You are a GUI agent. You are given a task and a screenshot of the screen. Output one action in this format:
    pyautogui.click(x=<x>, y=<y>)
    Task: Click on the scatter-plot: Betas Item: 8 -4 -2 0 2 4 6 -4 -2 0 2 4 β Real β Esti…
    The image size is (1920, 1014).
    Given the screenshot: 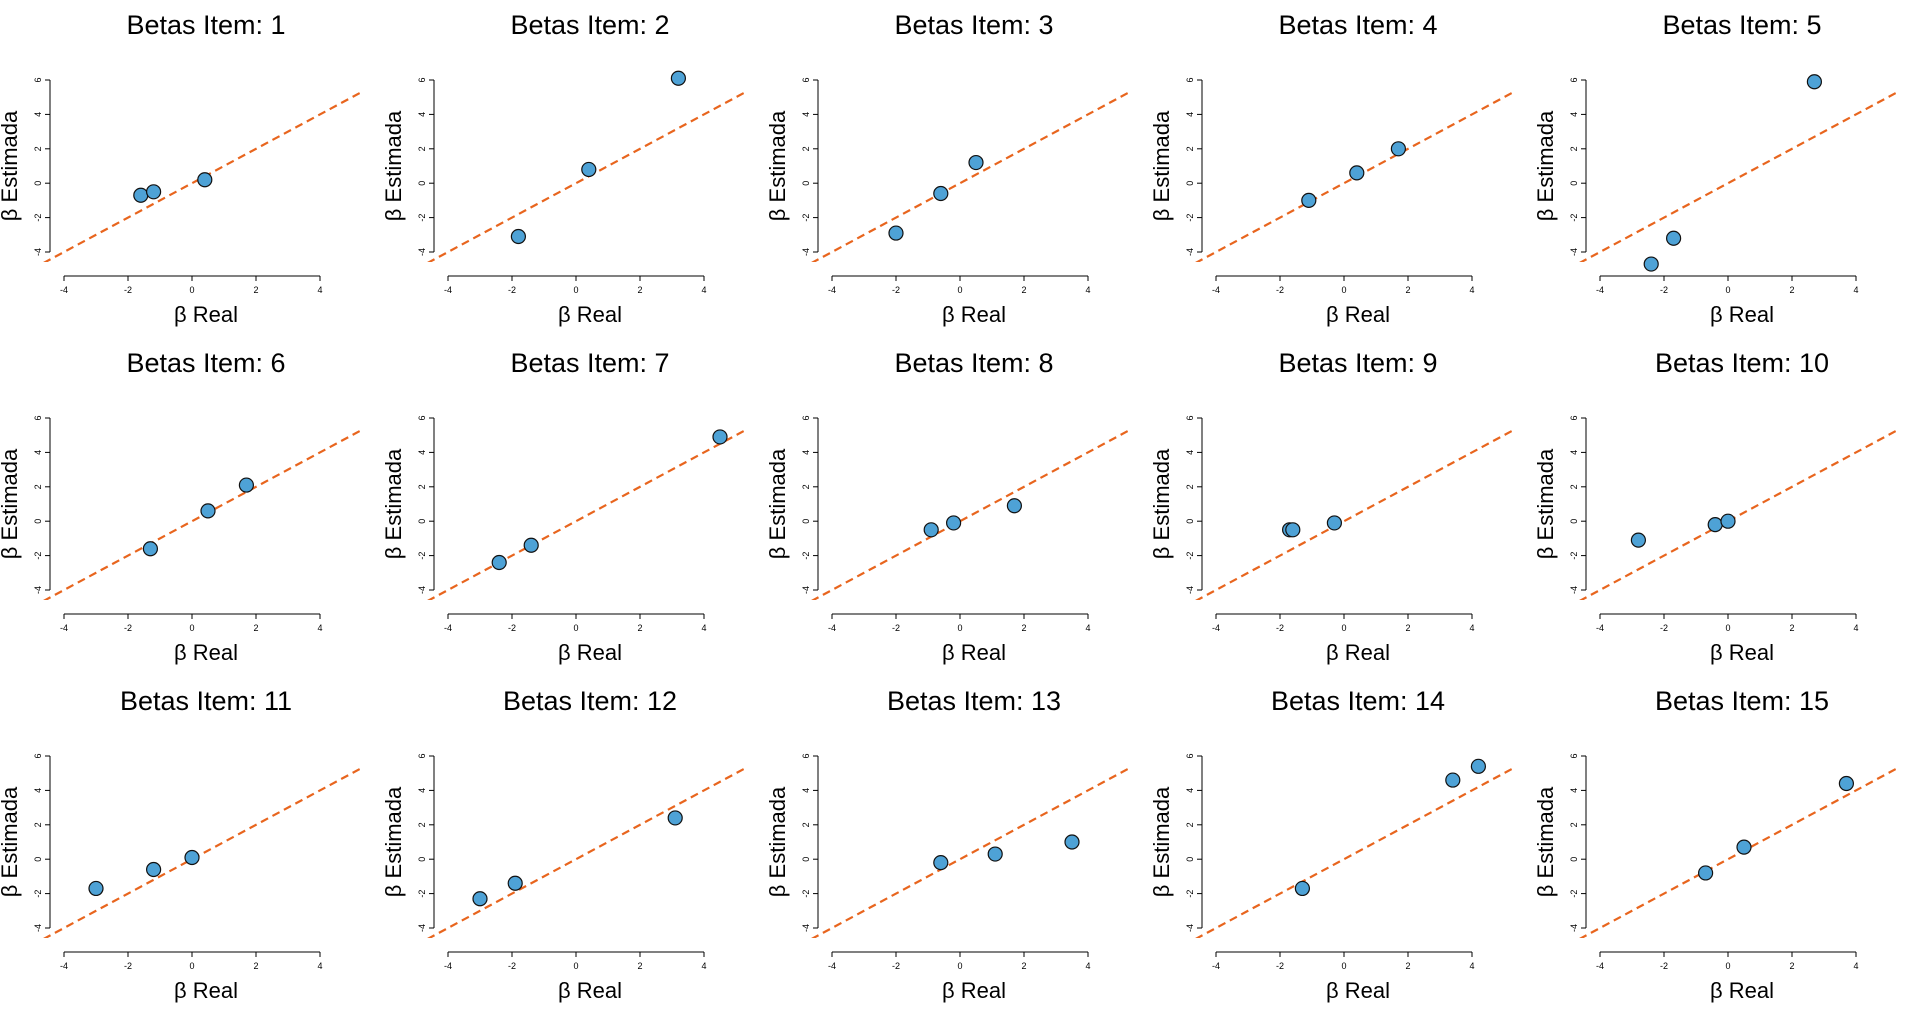 What is the action you would take?
    pyautogui.click(x=946, y=506)
    